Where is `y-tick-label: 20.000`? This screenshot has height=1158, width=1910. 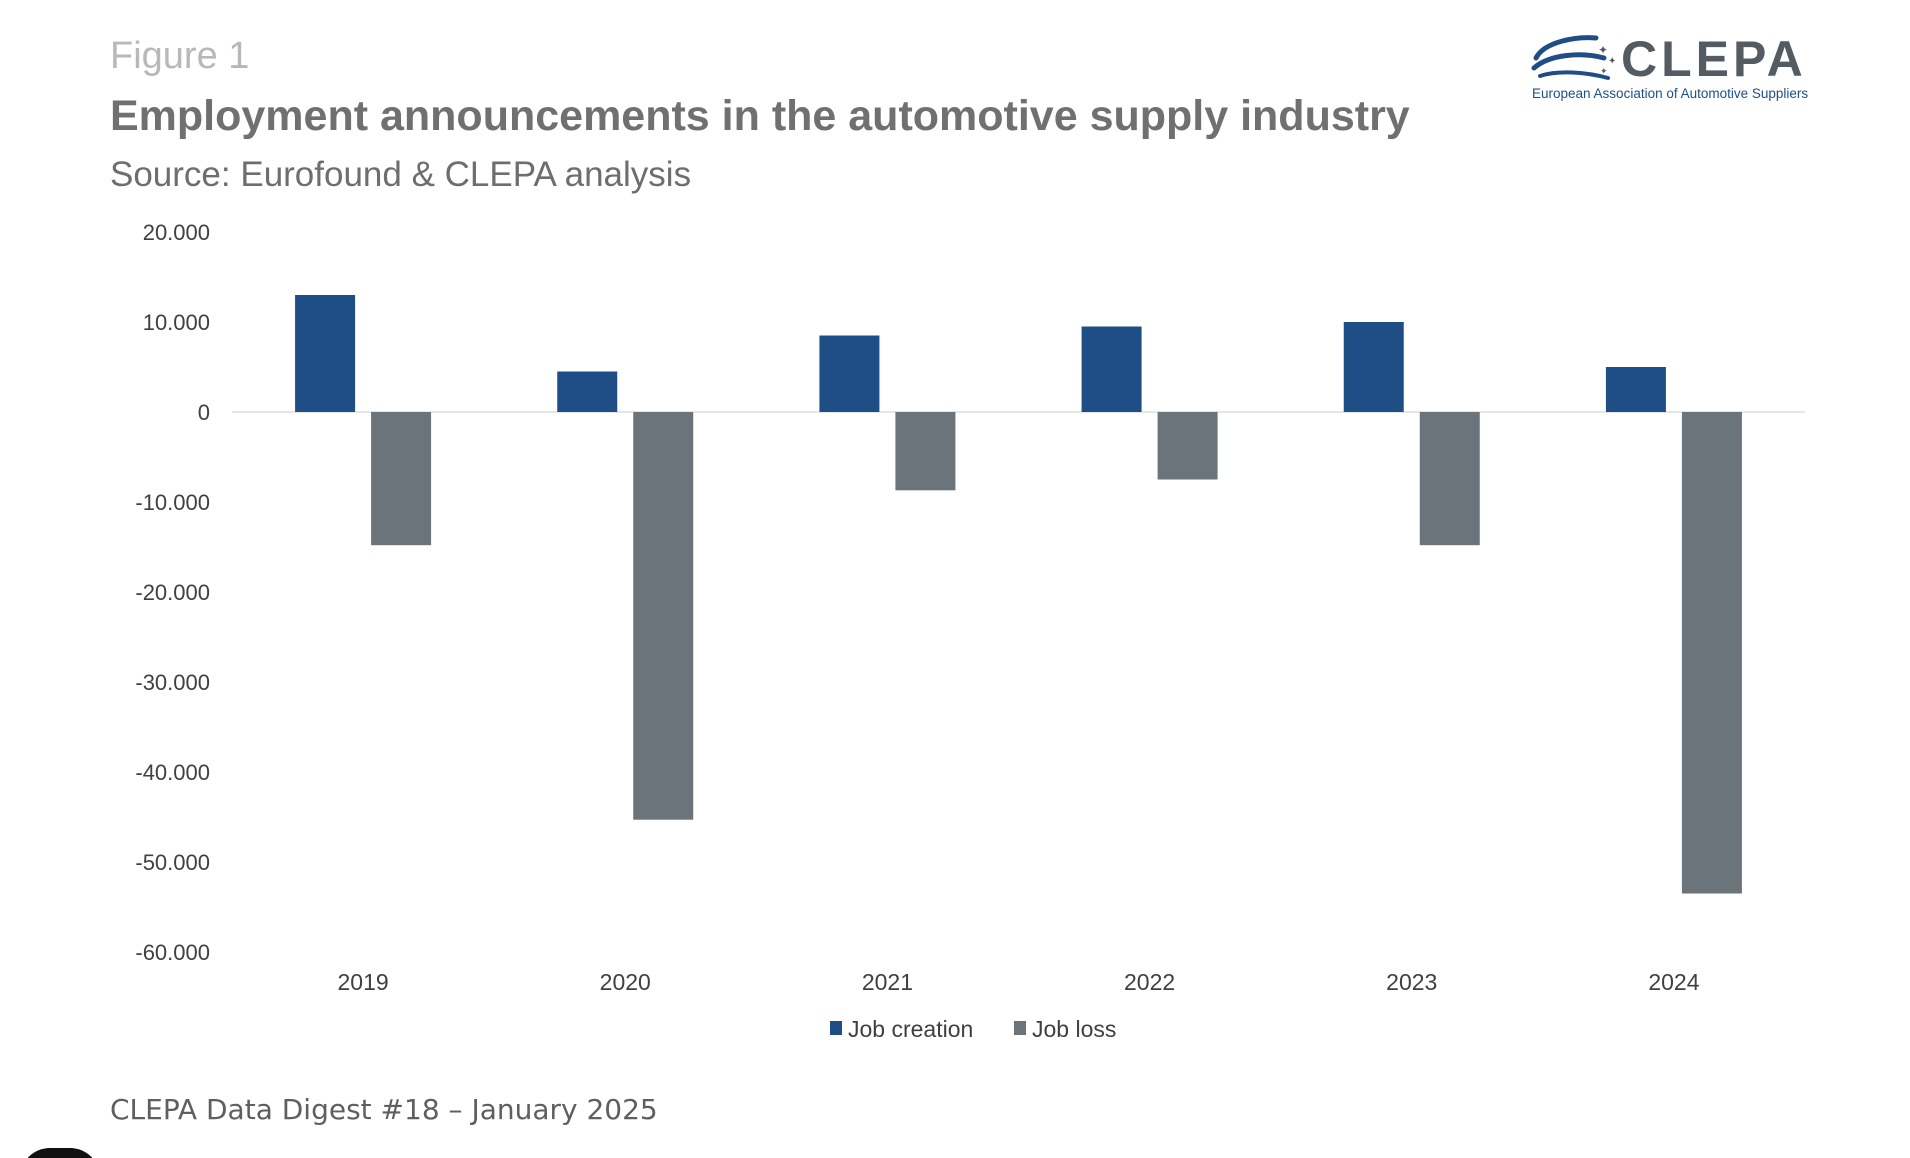 y-tick-label: 20.000 is located at coordinates (176, 232).